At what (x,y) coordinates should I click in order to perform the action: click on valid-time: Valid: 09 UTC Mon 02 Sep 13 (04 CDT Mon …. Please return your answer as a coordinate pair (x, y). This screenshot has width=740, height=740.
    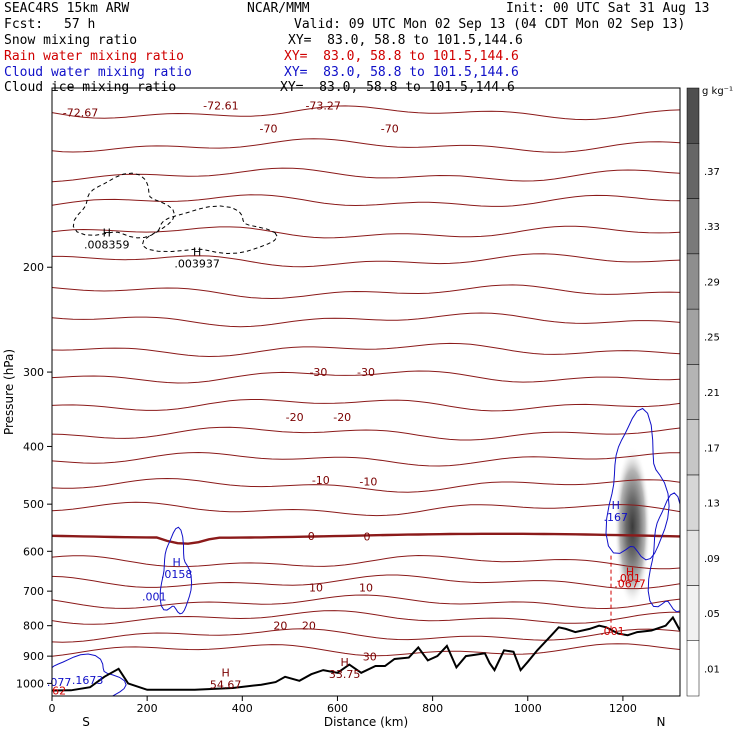
    Looking at the image, I should click on (490, 24).